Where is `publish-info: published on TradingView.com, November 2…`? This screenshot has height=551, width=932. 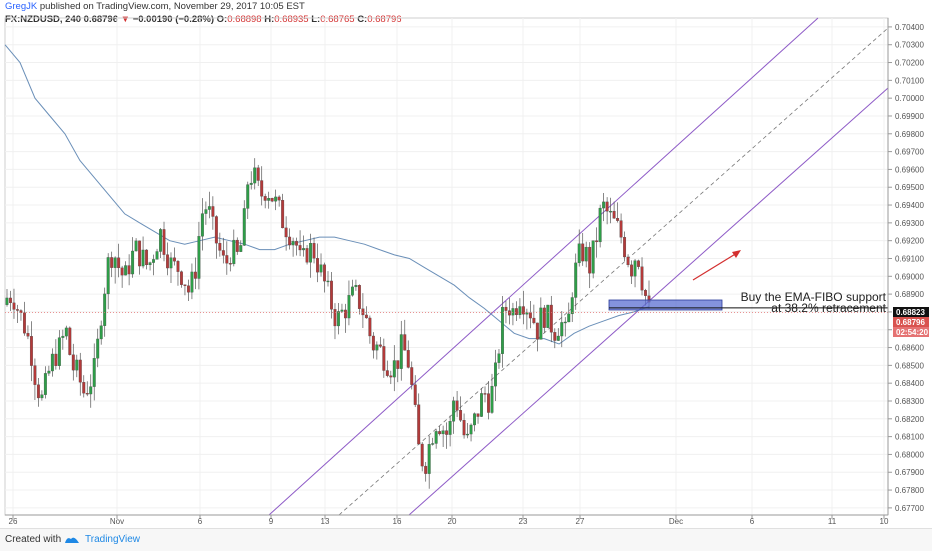
publish-info: published on TradingView.com, November 2… is located at coordinates (171, 6).